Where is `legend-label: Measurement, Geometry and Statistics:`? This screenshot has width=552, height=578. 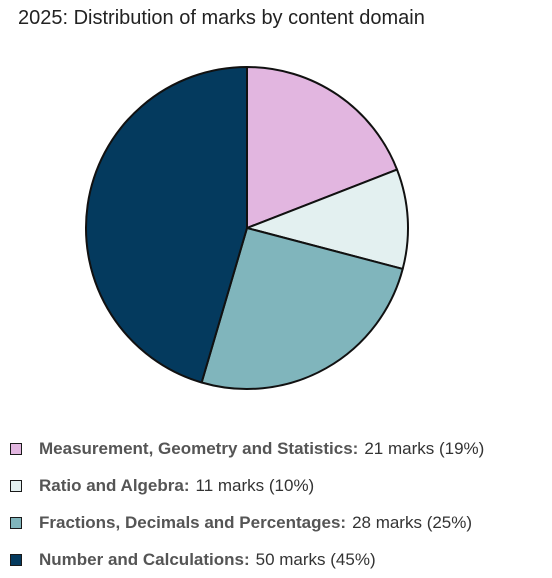
legend-label: Measurement, Geometry and Statistics: is located at coordinates (199, 448).